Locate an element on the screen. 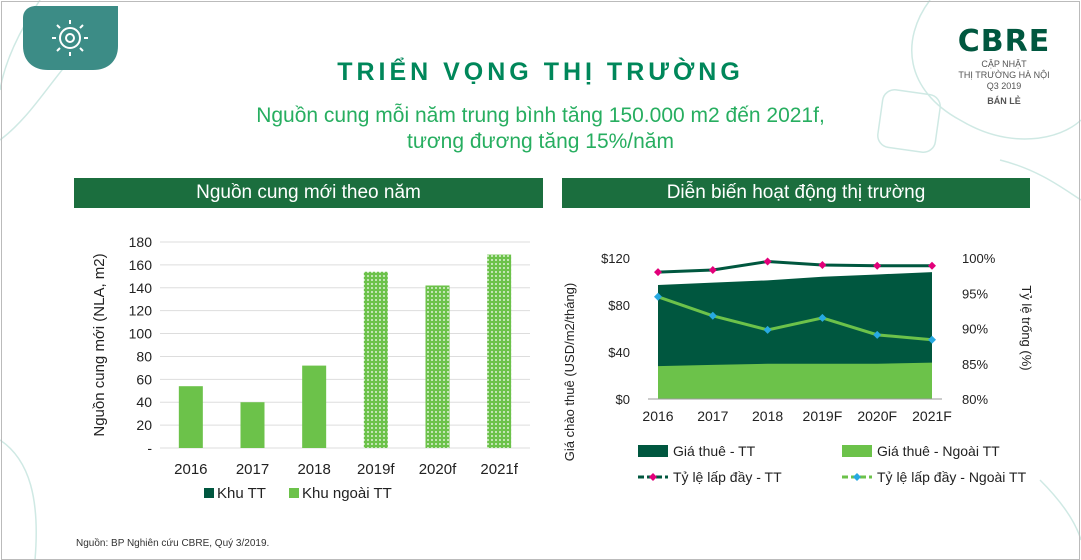 This screenshot has width=1081, height=560. x-tick-label: 2021f is located at coordinates (499, 469).